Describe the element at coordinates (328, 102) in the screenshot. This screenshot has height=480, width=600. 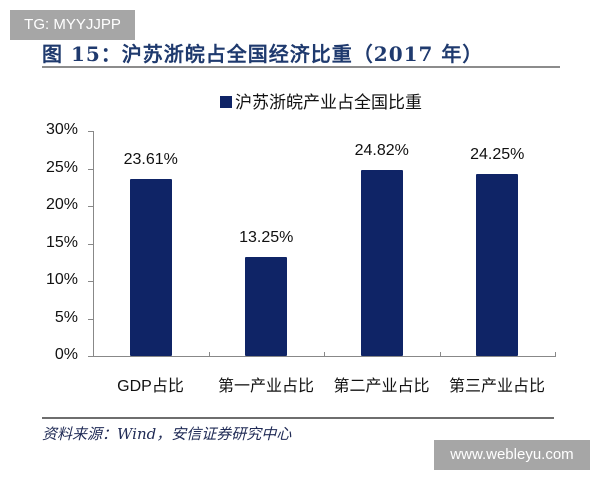
I see `legend-label: 沪苏浙皖产业占全国比重` at that location.